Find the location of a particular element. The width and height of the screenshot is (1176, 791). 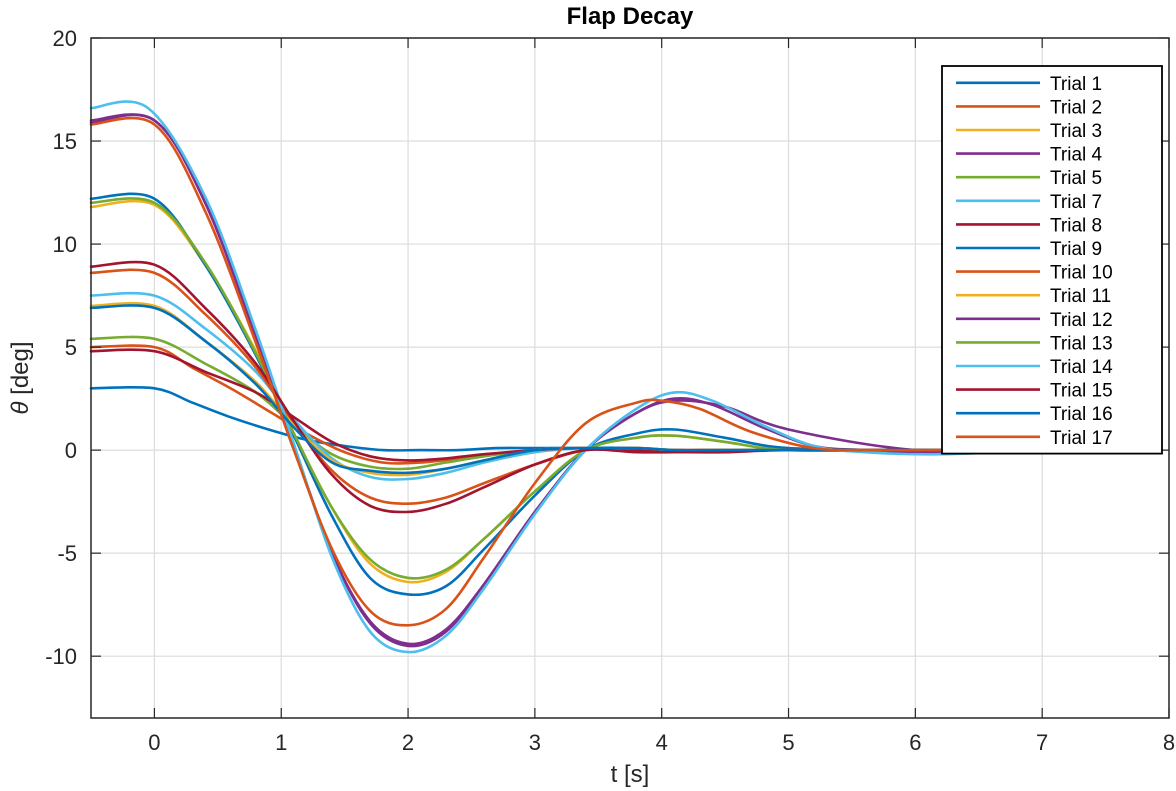

legend-label: Trial 16 is located at coordinates (1081, 414).